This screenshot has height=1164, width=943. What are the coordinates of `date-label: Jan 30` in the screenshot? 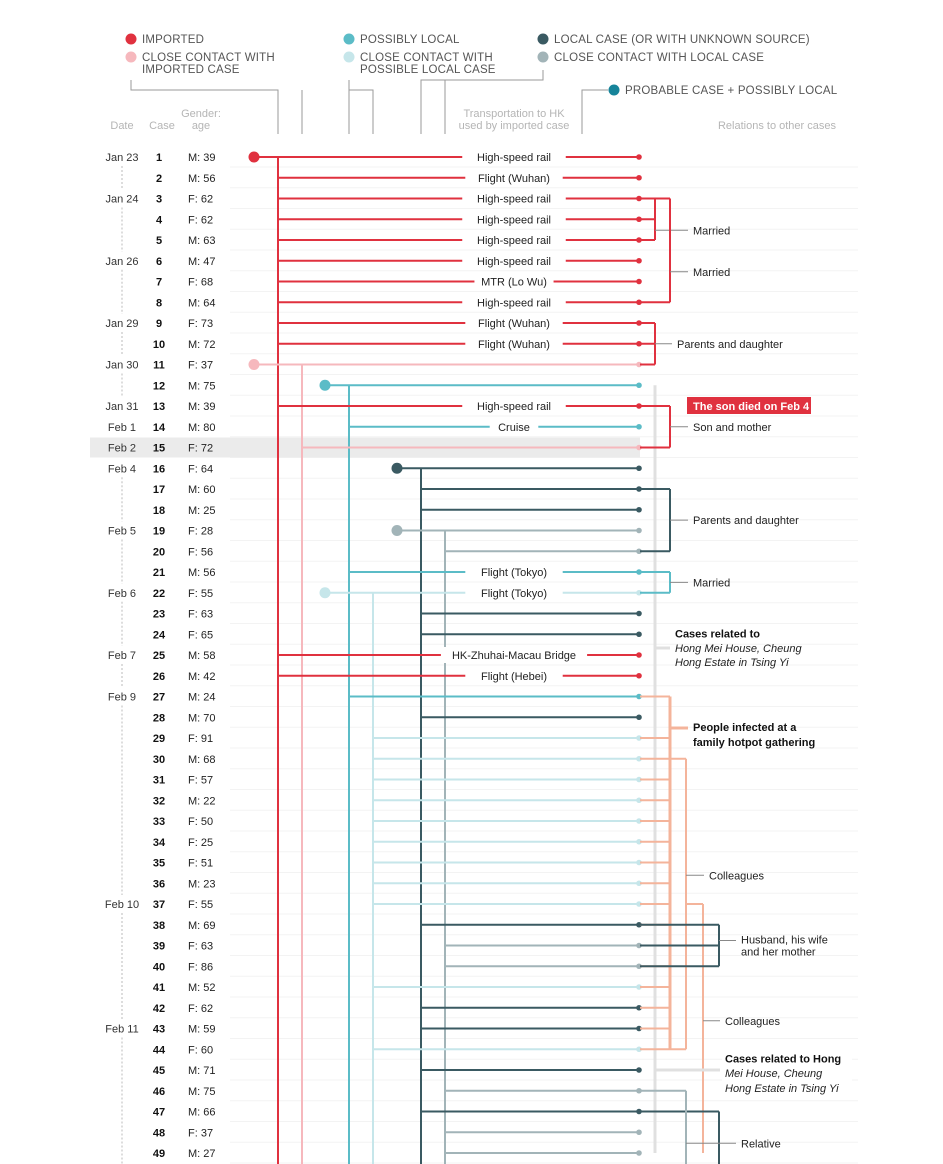 It's located at (121, 366).